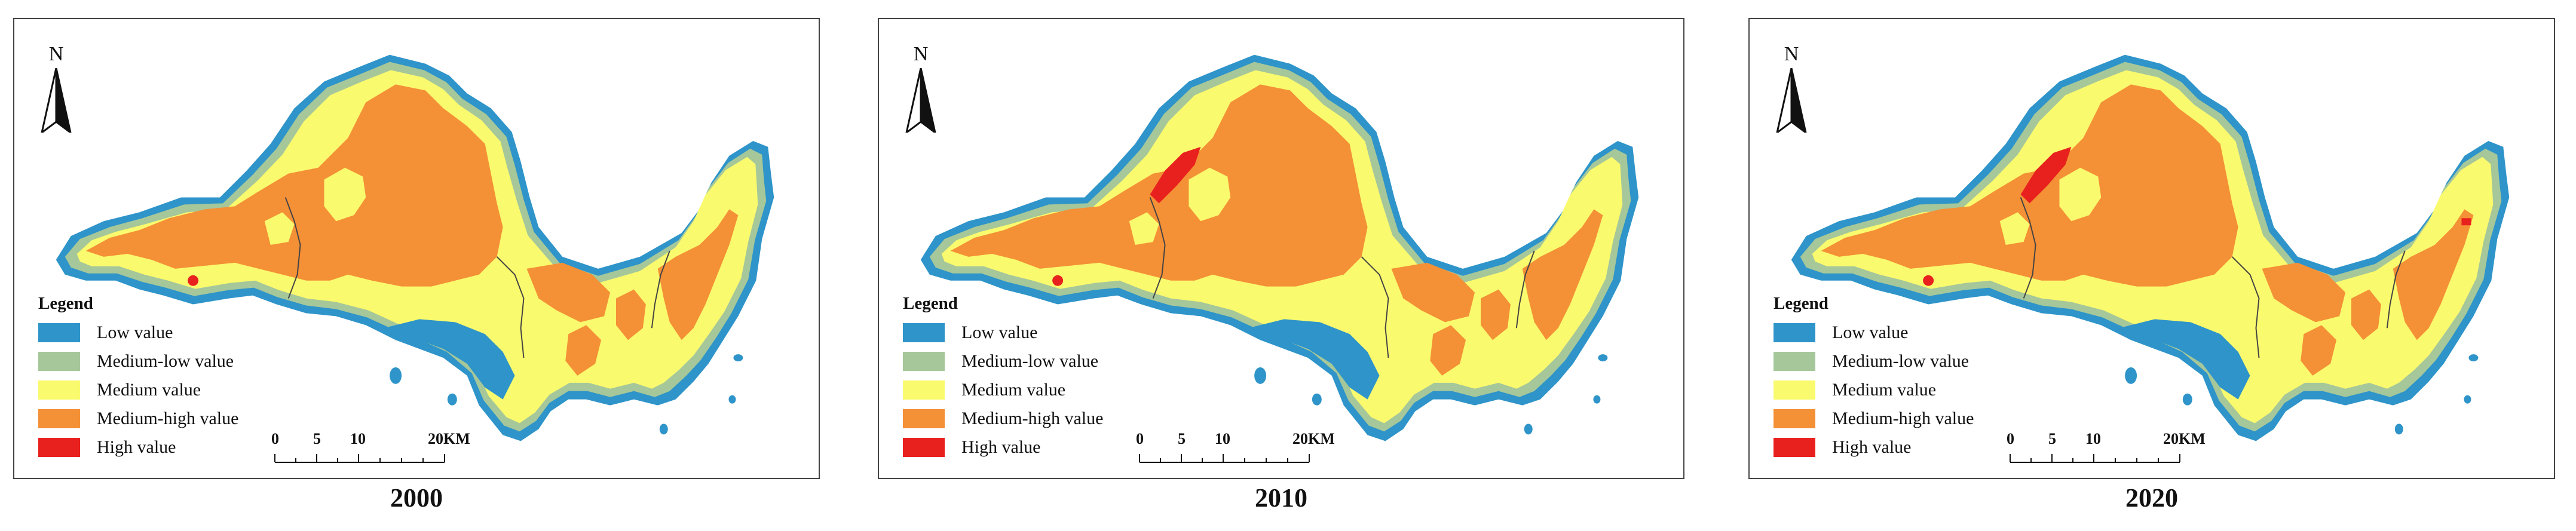 This screenshot has height=531, width=2576. I want to click on scale-bar: 0 5 10 20KM, so click(1236, 451).